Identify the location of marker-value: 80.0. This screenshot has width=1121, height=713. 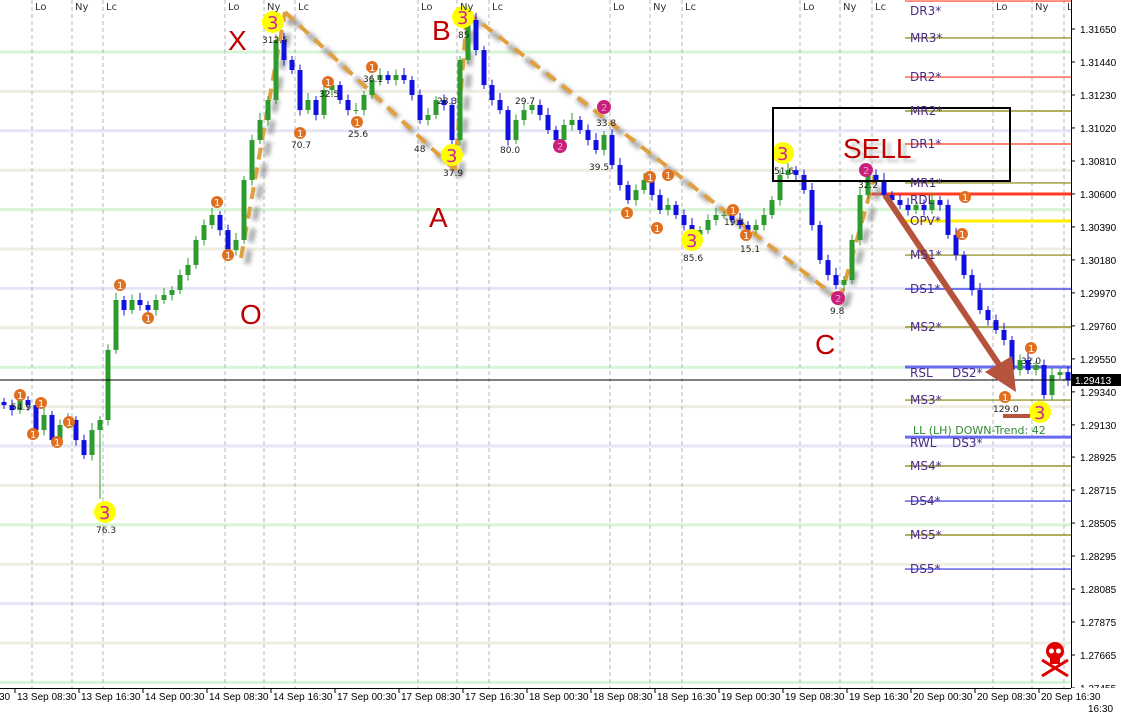
(510, 151).